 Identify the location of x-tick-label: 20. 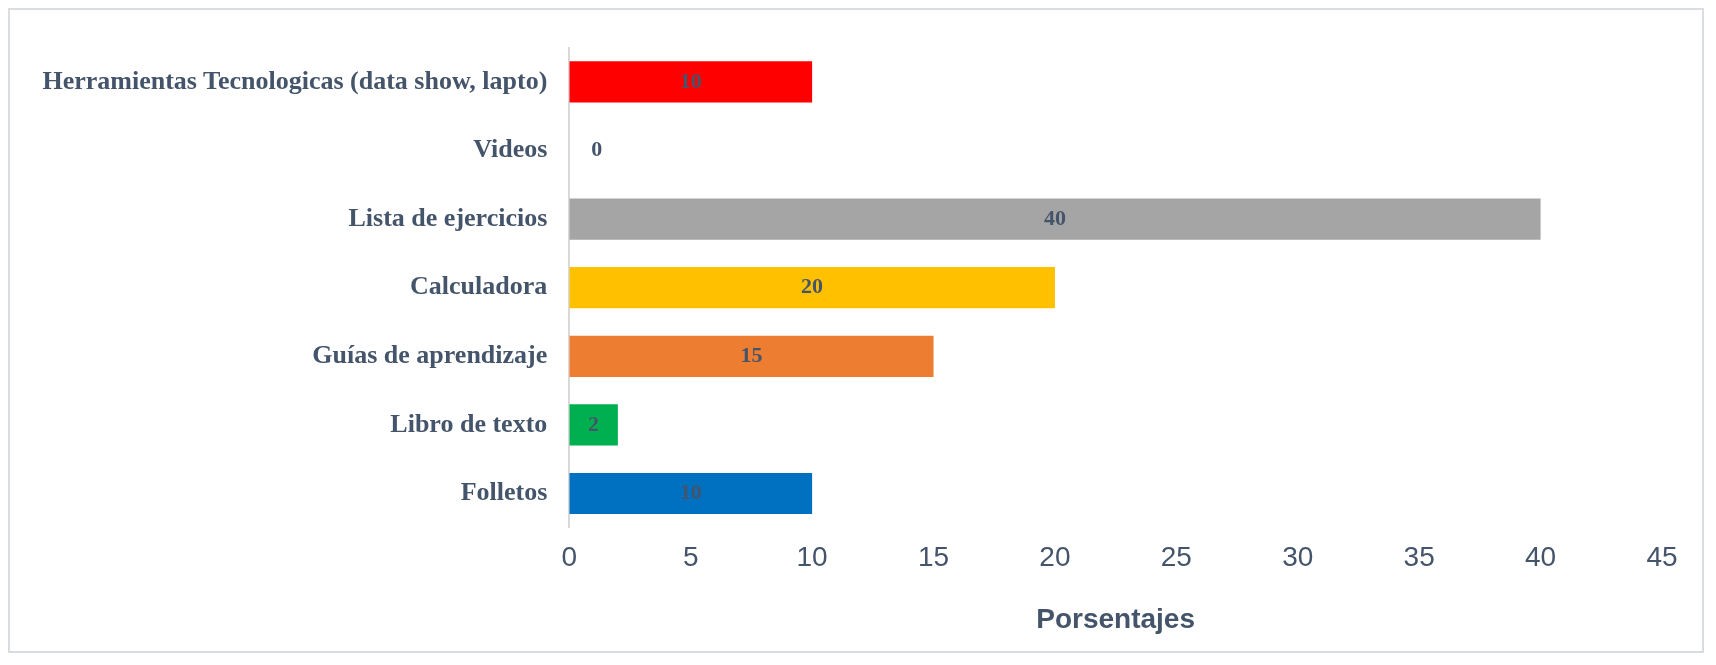
(1055, 557).